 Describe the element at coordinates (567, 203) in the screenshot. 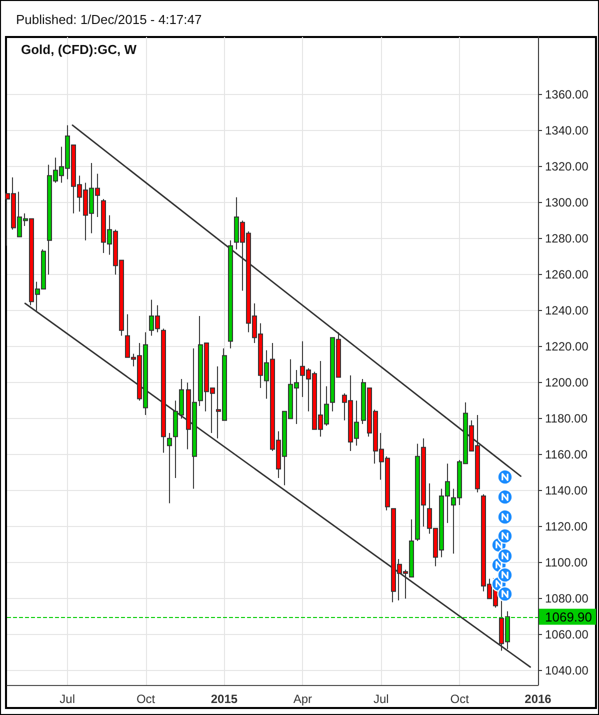

I see `y-tick-label: 1300.00` at that location.